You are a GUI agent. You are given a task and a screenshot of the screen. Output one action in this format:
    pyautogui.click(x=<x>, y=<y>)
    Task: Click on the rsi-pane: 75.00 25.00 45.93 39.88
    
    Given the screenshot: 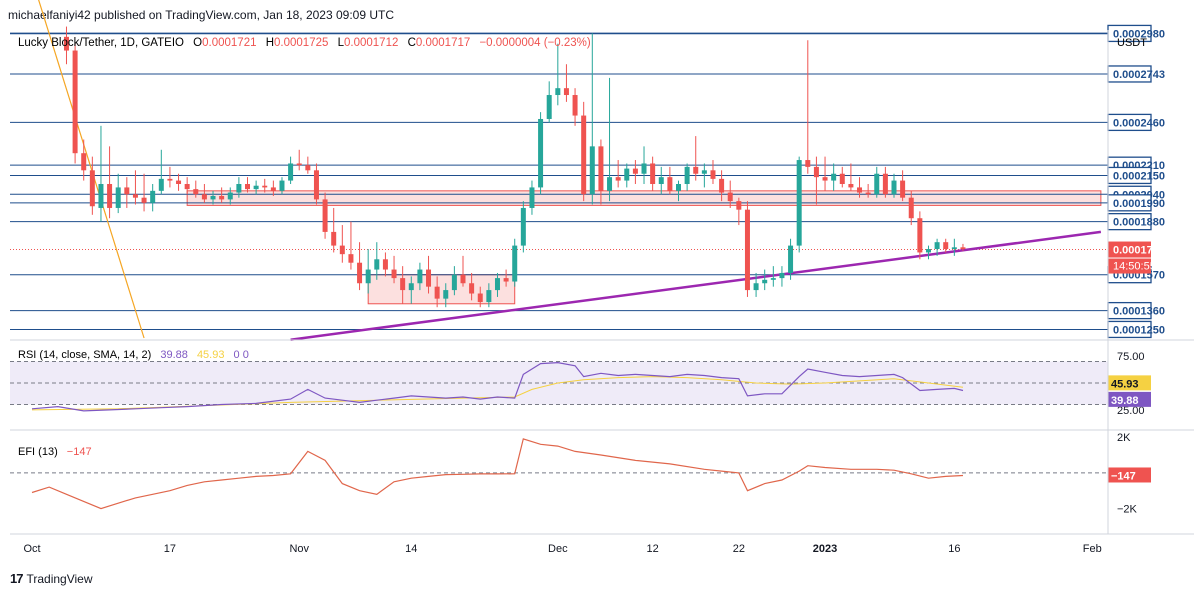 What is the action you would take?
    pyautogui.click(x=602, y=378)
    